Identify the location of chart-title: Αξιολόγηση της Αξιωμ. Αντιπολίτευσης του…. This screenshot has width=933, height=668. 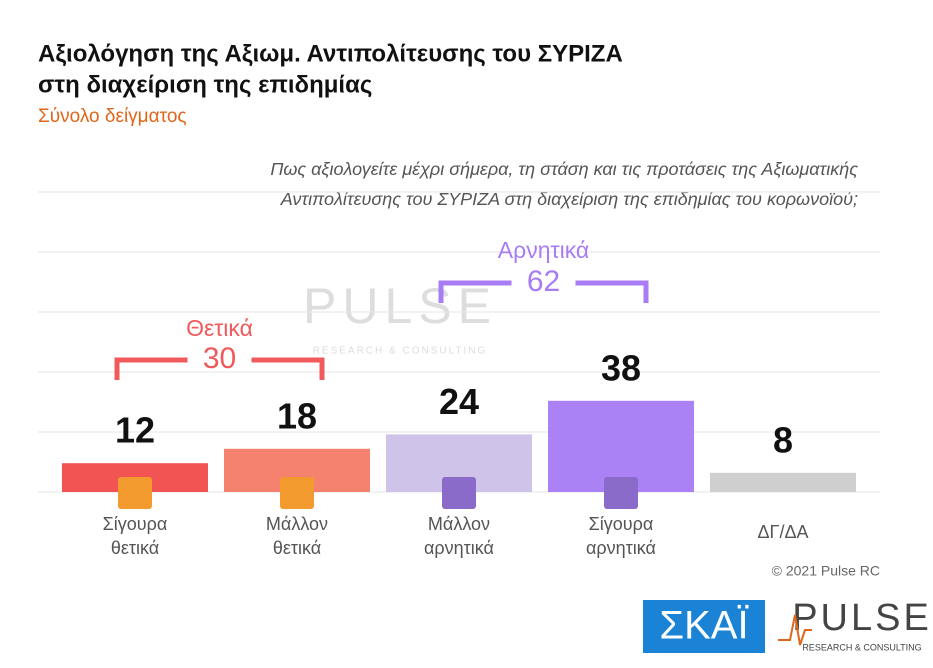
(330, 53).